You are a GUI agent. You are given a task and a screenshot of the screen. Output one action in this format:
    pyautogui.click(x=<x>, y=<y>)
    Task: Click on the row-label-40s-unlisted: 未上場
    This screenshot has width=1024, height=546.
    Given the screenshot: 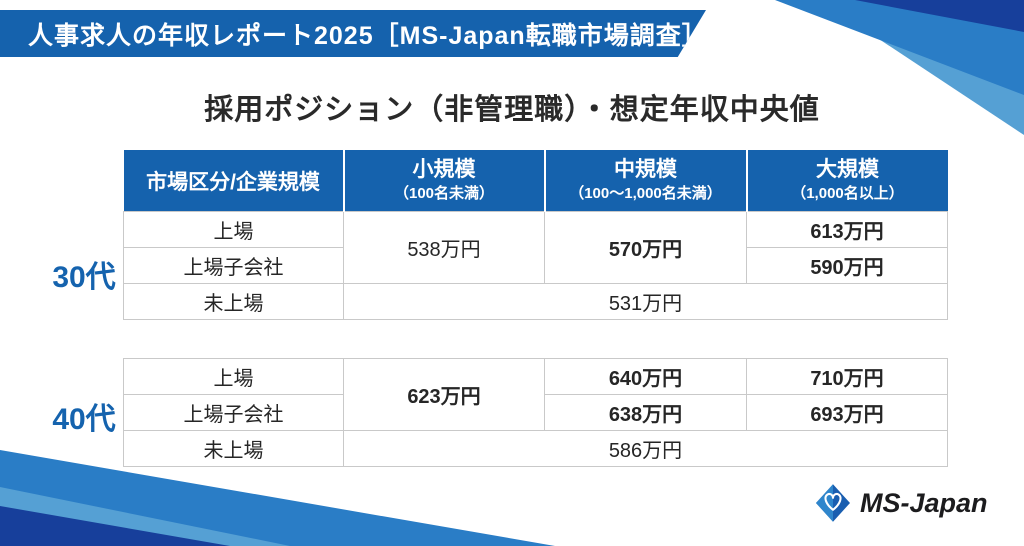 What is the action you would take?
    pyautogui.click(x=233, y=448)
    